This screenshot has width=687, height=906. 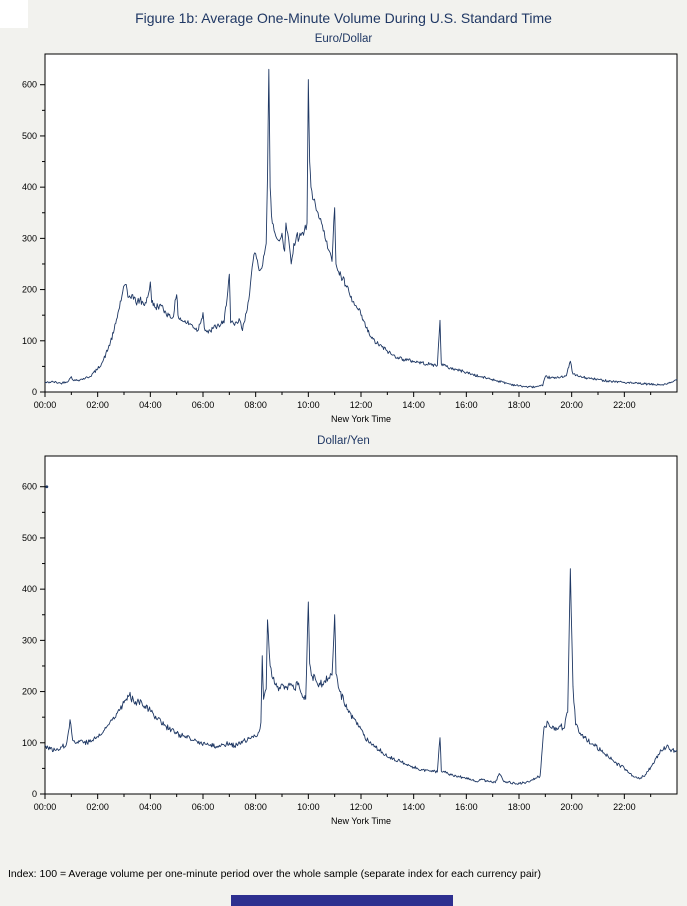 I want to click on corner-artifact, so click(x=14, y=14).